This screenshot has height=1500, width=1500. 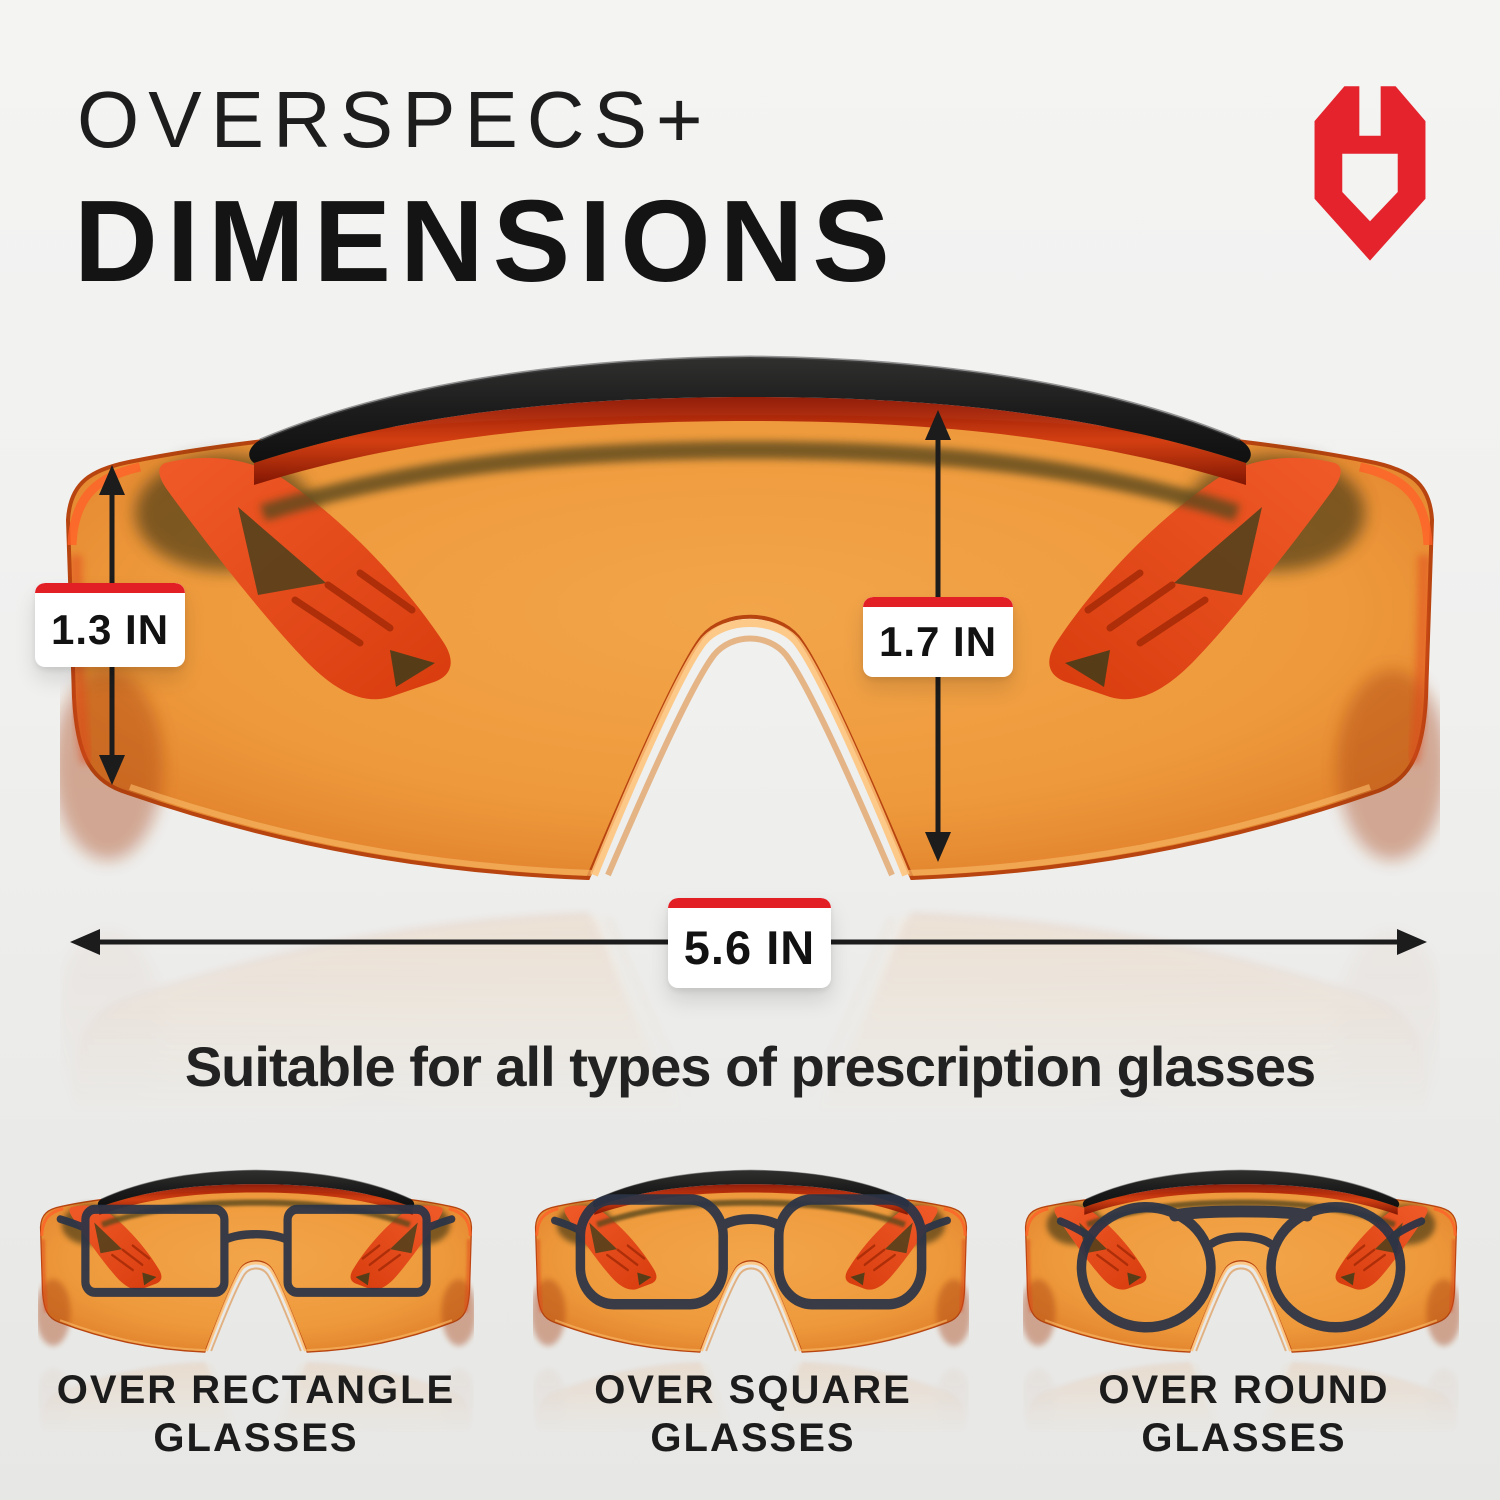 What do you see at coordinates (110, 625) in the screenshot?
I see `dimension-label-side-height: 1.3 IN` at bounding box center [110, 625].